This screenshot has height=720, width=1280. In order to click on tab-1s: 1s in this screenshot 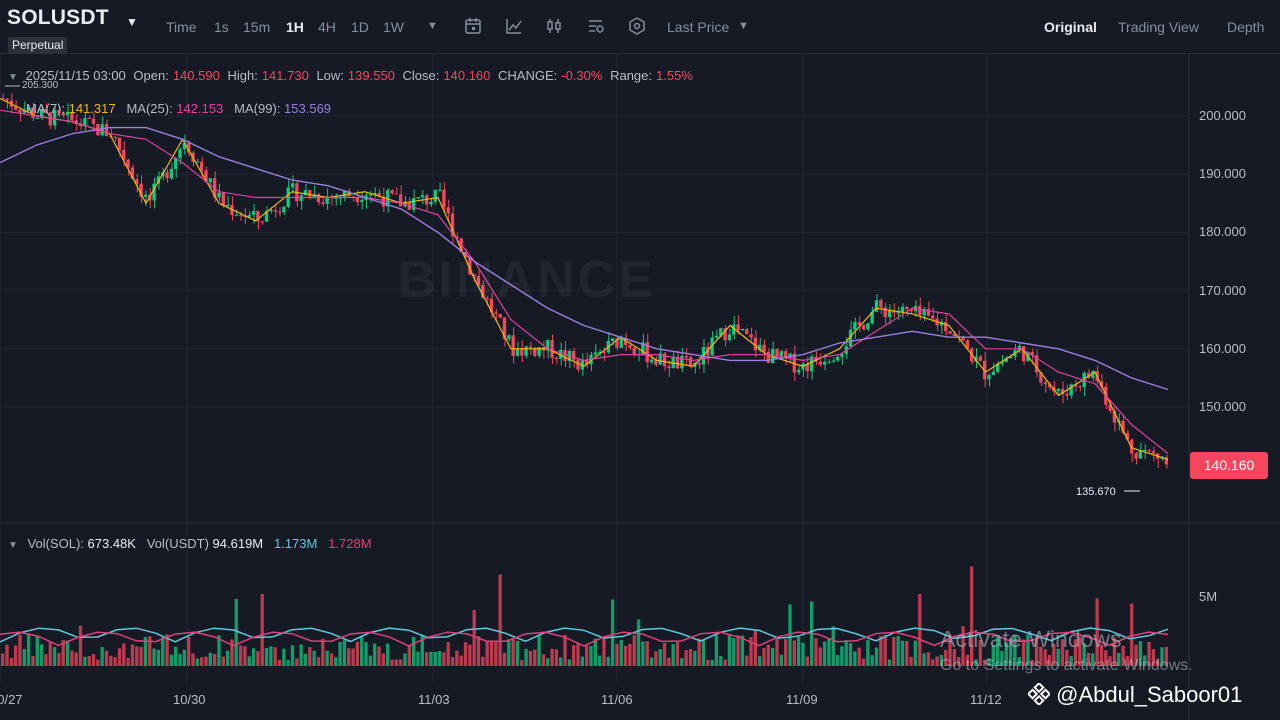, I will do `click(221, 27)`.